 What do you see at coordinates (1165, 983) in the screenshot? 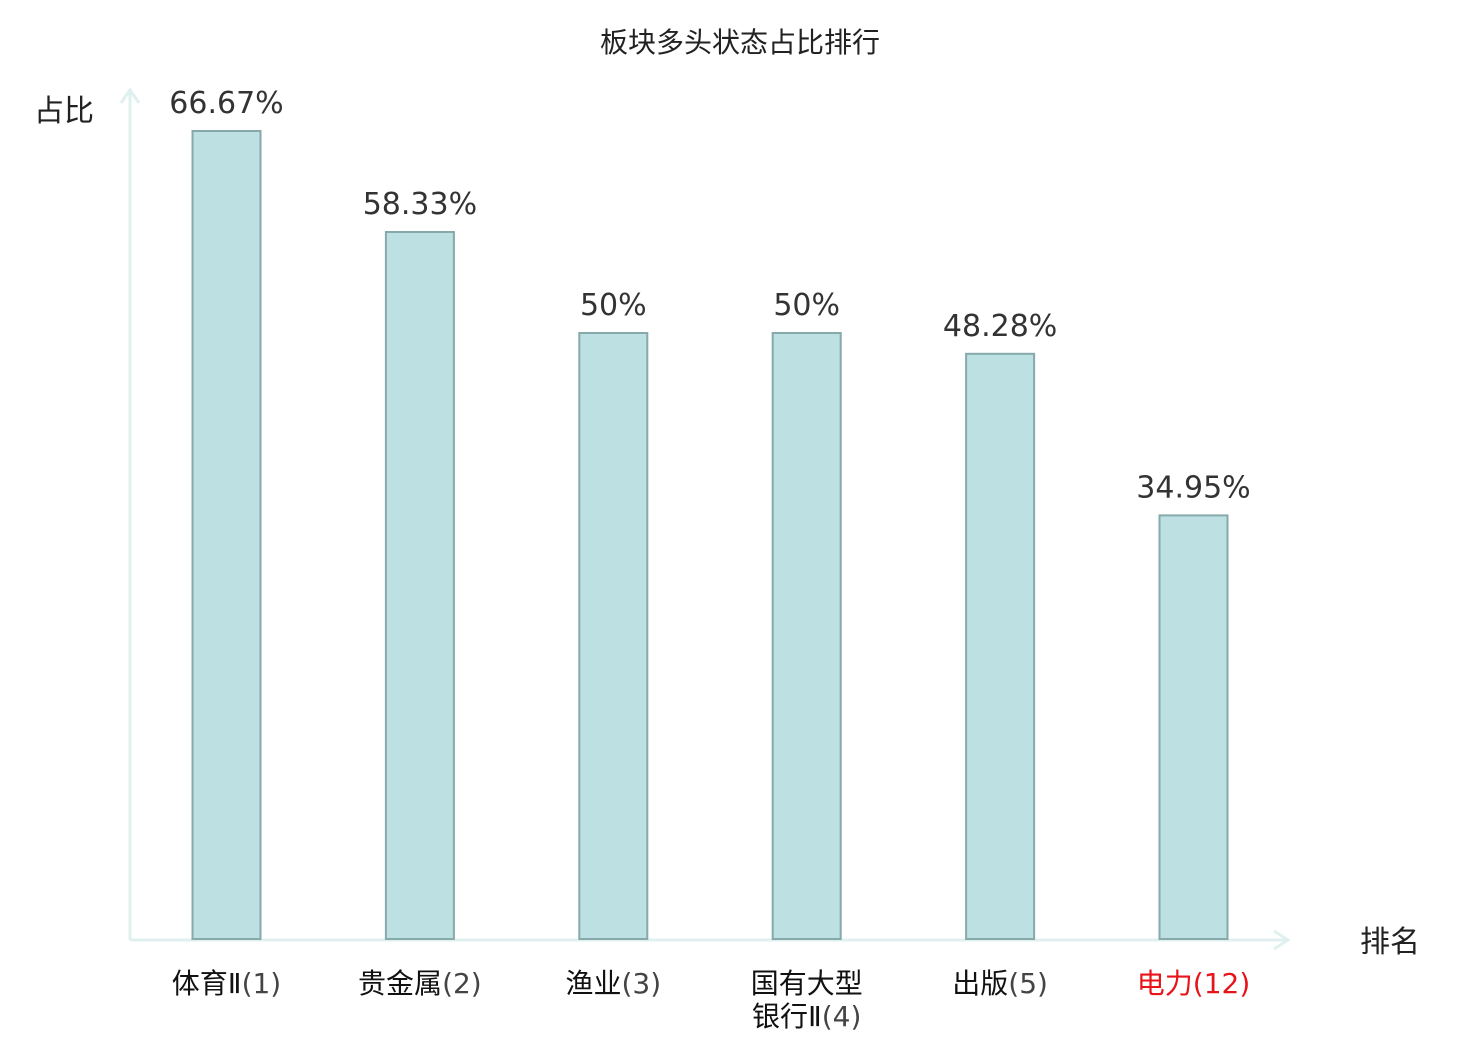
I see `category-name: 电力` at bounding box center [1165, 983].